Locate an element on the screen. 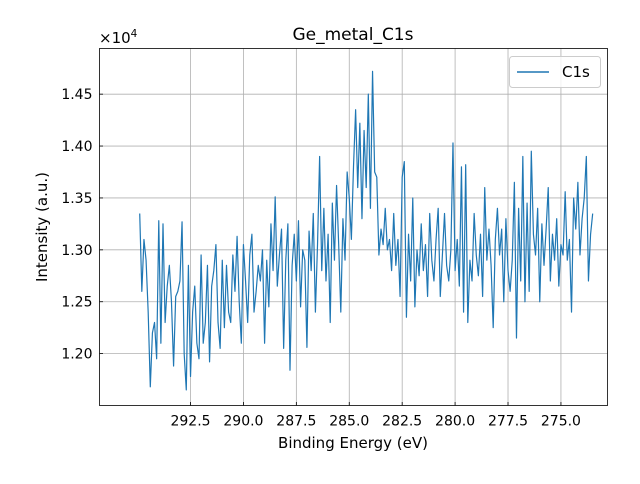 The height and width of the screenshot is (484, 640). x-tick-label: 287.5 is located at coordinates (296, 422).